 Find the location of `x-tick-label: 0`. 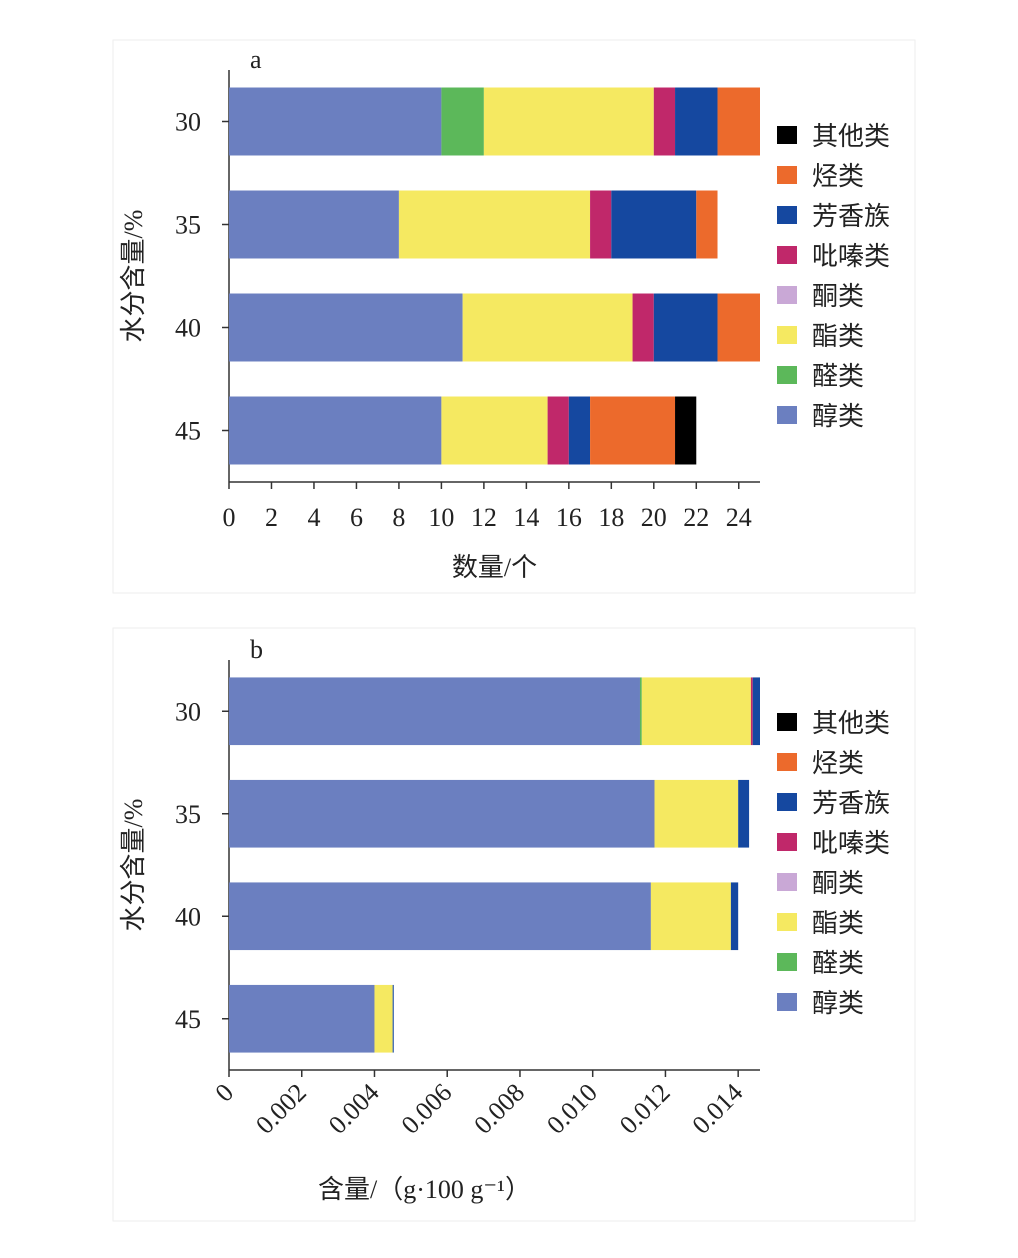

x-tick-label: 0 is located at coordinates (229, 517).